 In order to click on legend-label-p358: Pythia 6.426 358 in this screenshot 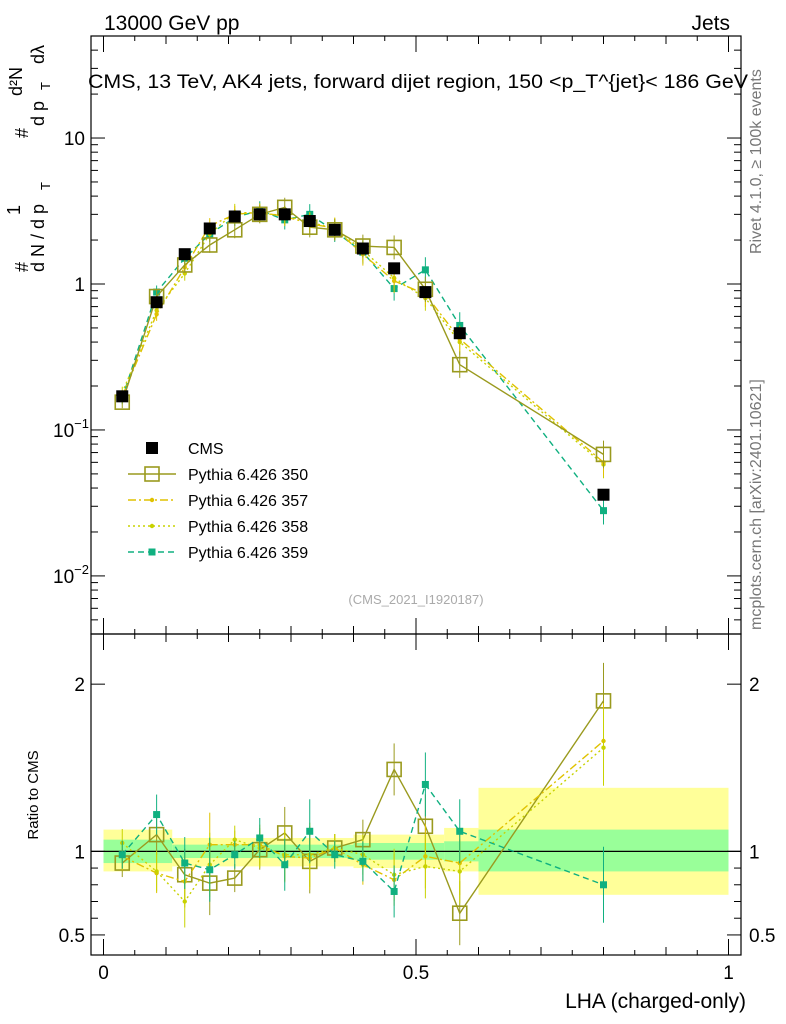, I will do `click(248, 527)`.